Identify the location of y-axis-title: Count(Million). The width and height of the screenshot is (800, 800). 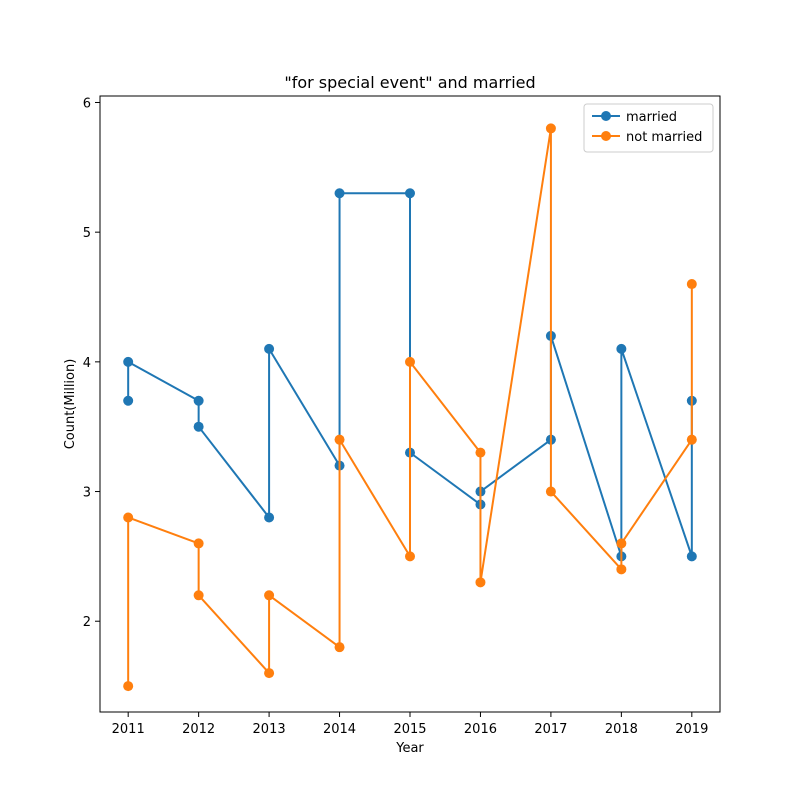
(70, 404).